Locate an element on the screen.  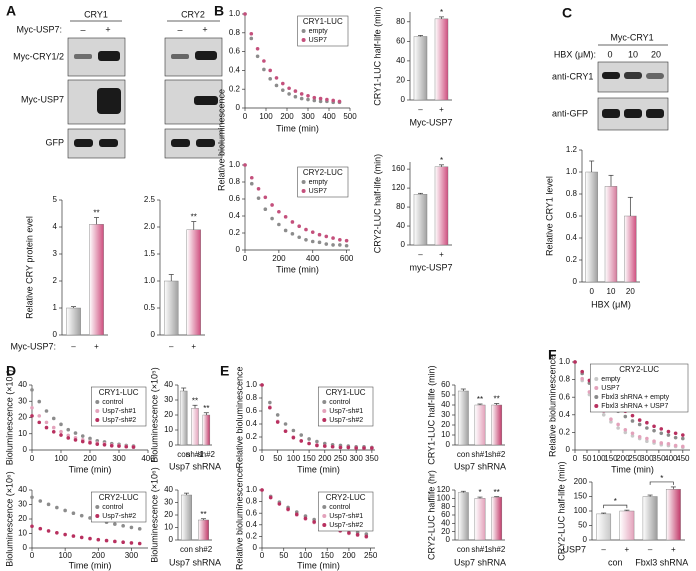
blot-header: Myc-CRY1 is located at coordinates (631, 37).